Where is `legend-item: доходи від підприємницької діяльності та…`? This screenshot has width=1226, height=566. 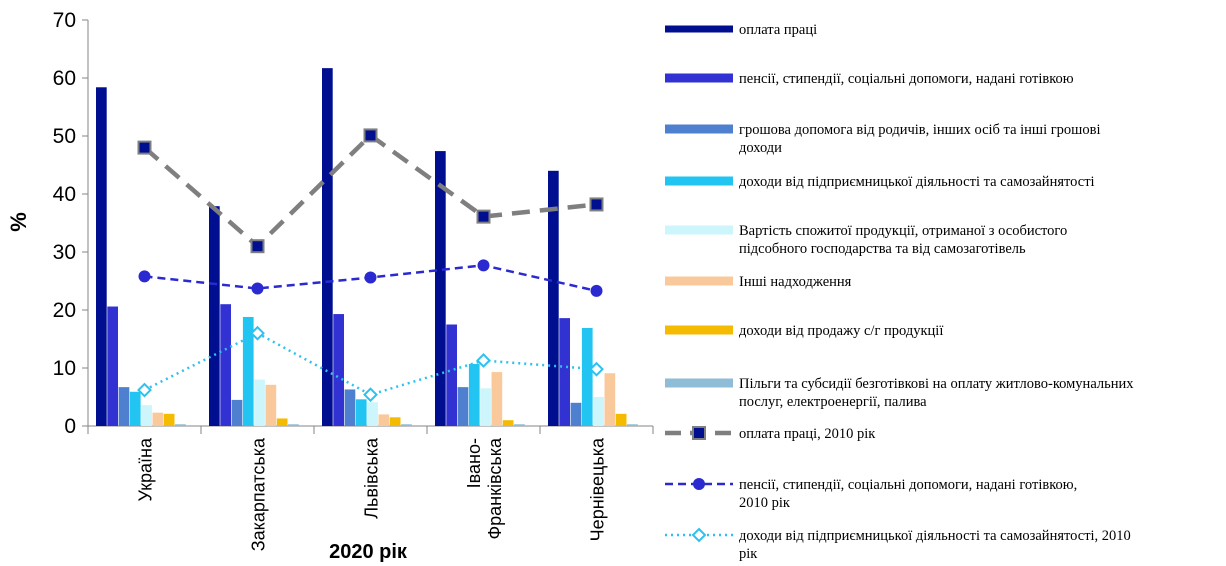
legend-item: доходи від підприємницької діяльності та… is located at coordinates (880, 182).